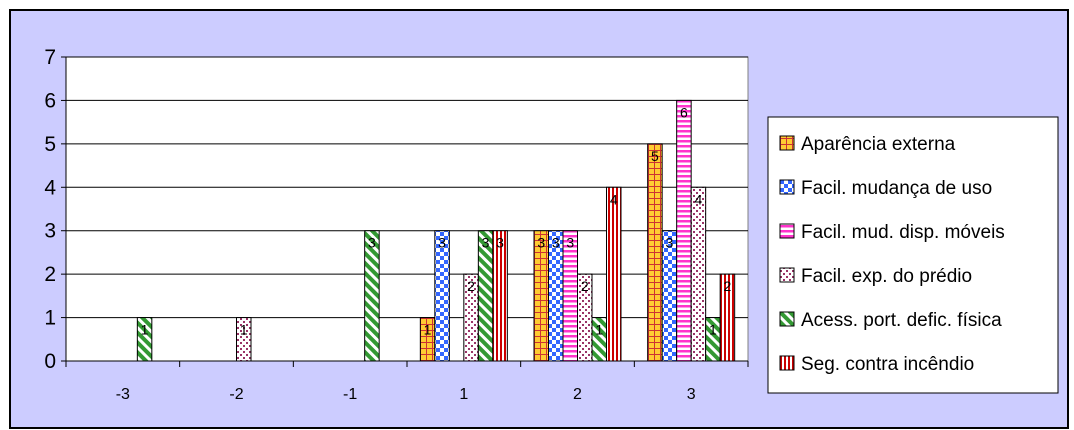 The image size is (1074, 430). What do you see at coordinates (903, 232) in the screenshot?
I see `legend-entry-label: Facil. mud. disp. móveis` at bounding box center [903, 232].